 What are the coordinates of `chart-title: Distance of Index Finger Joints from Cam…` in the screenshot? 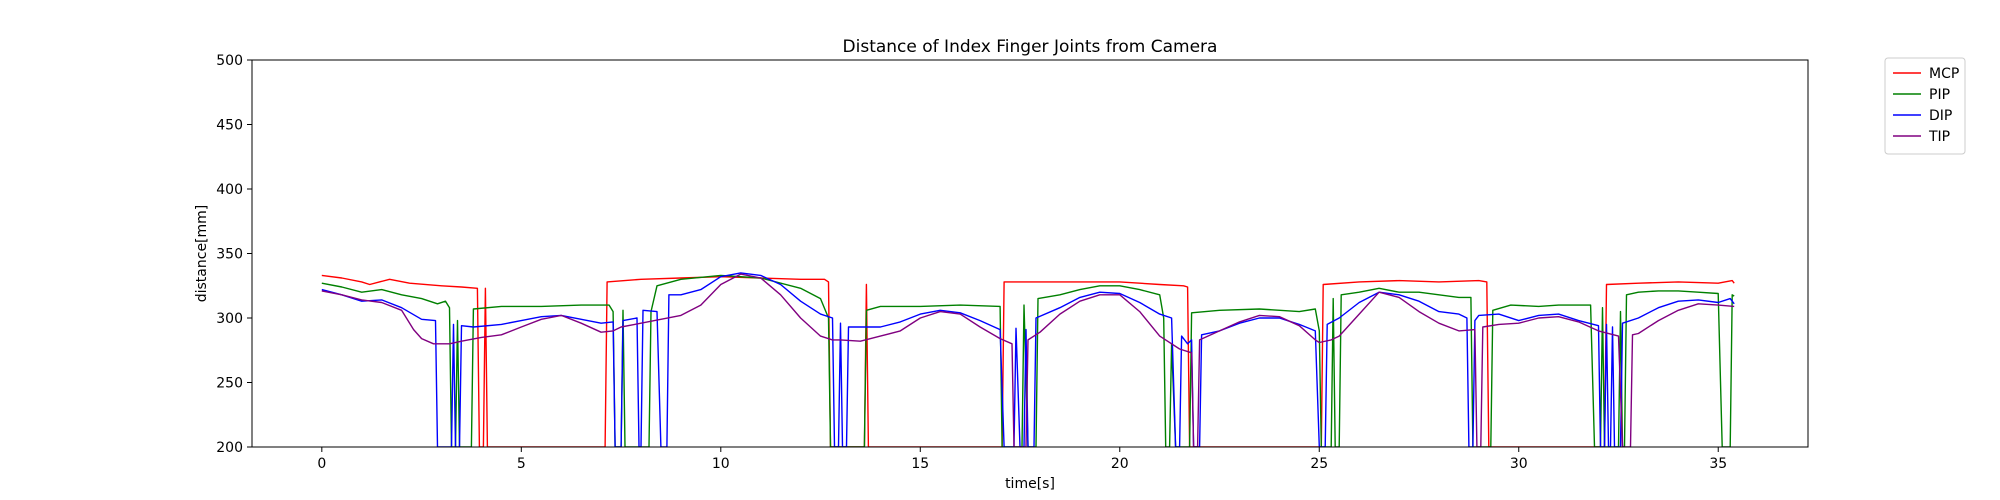 It's located at (1030, 47).